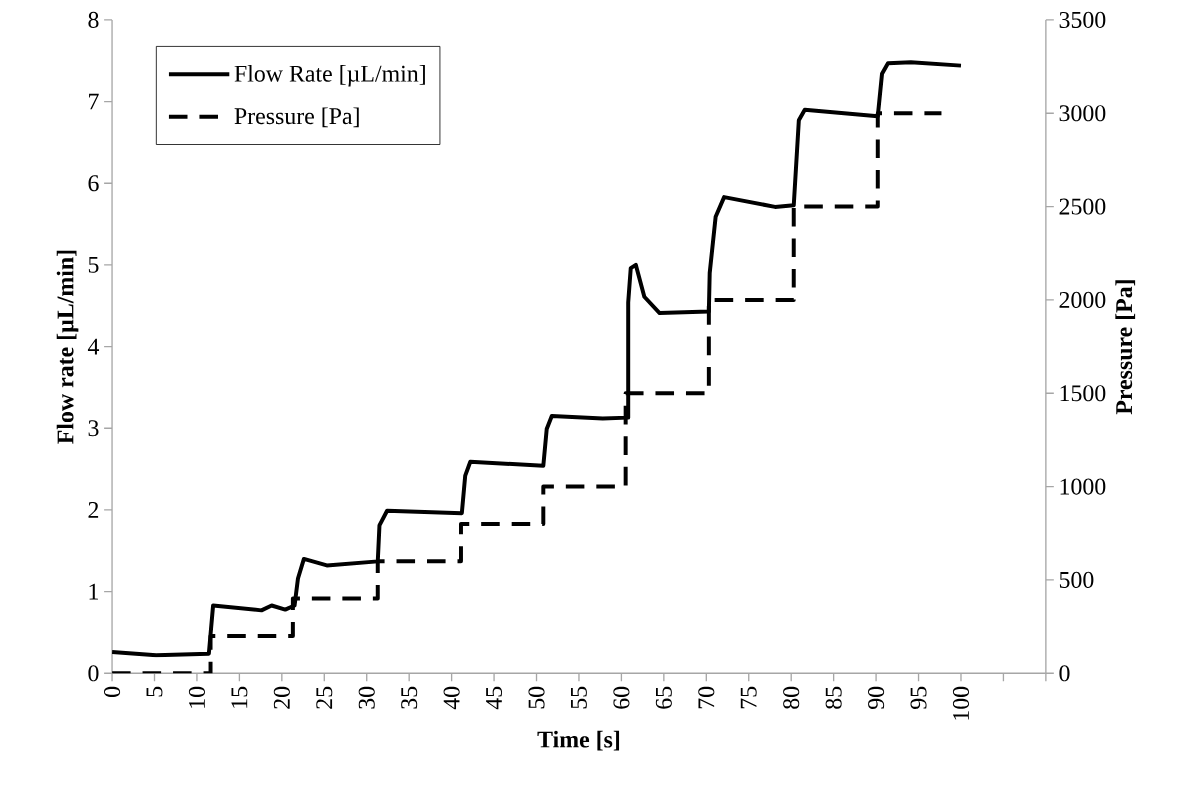  Describe the element at coordinates (663, 698) in the screenshot. I see `x-tick-label: 65` at that location.